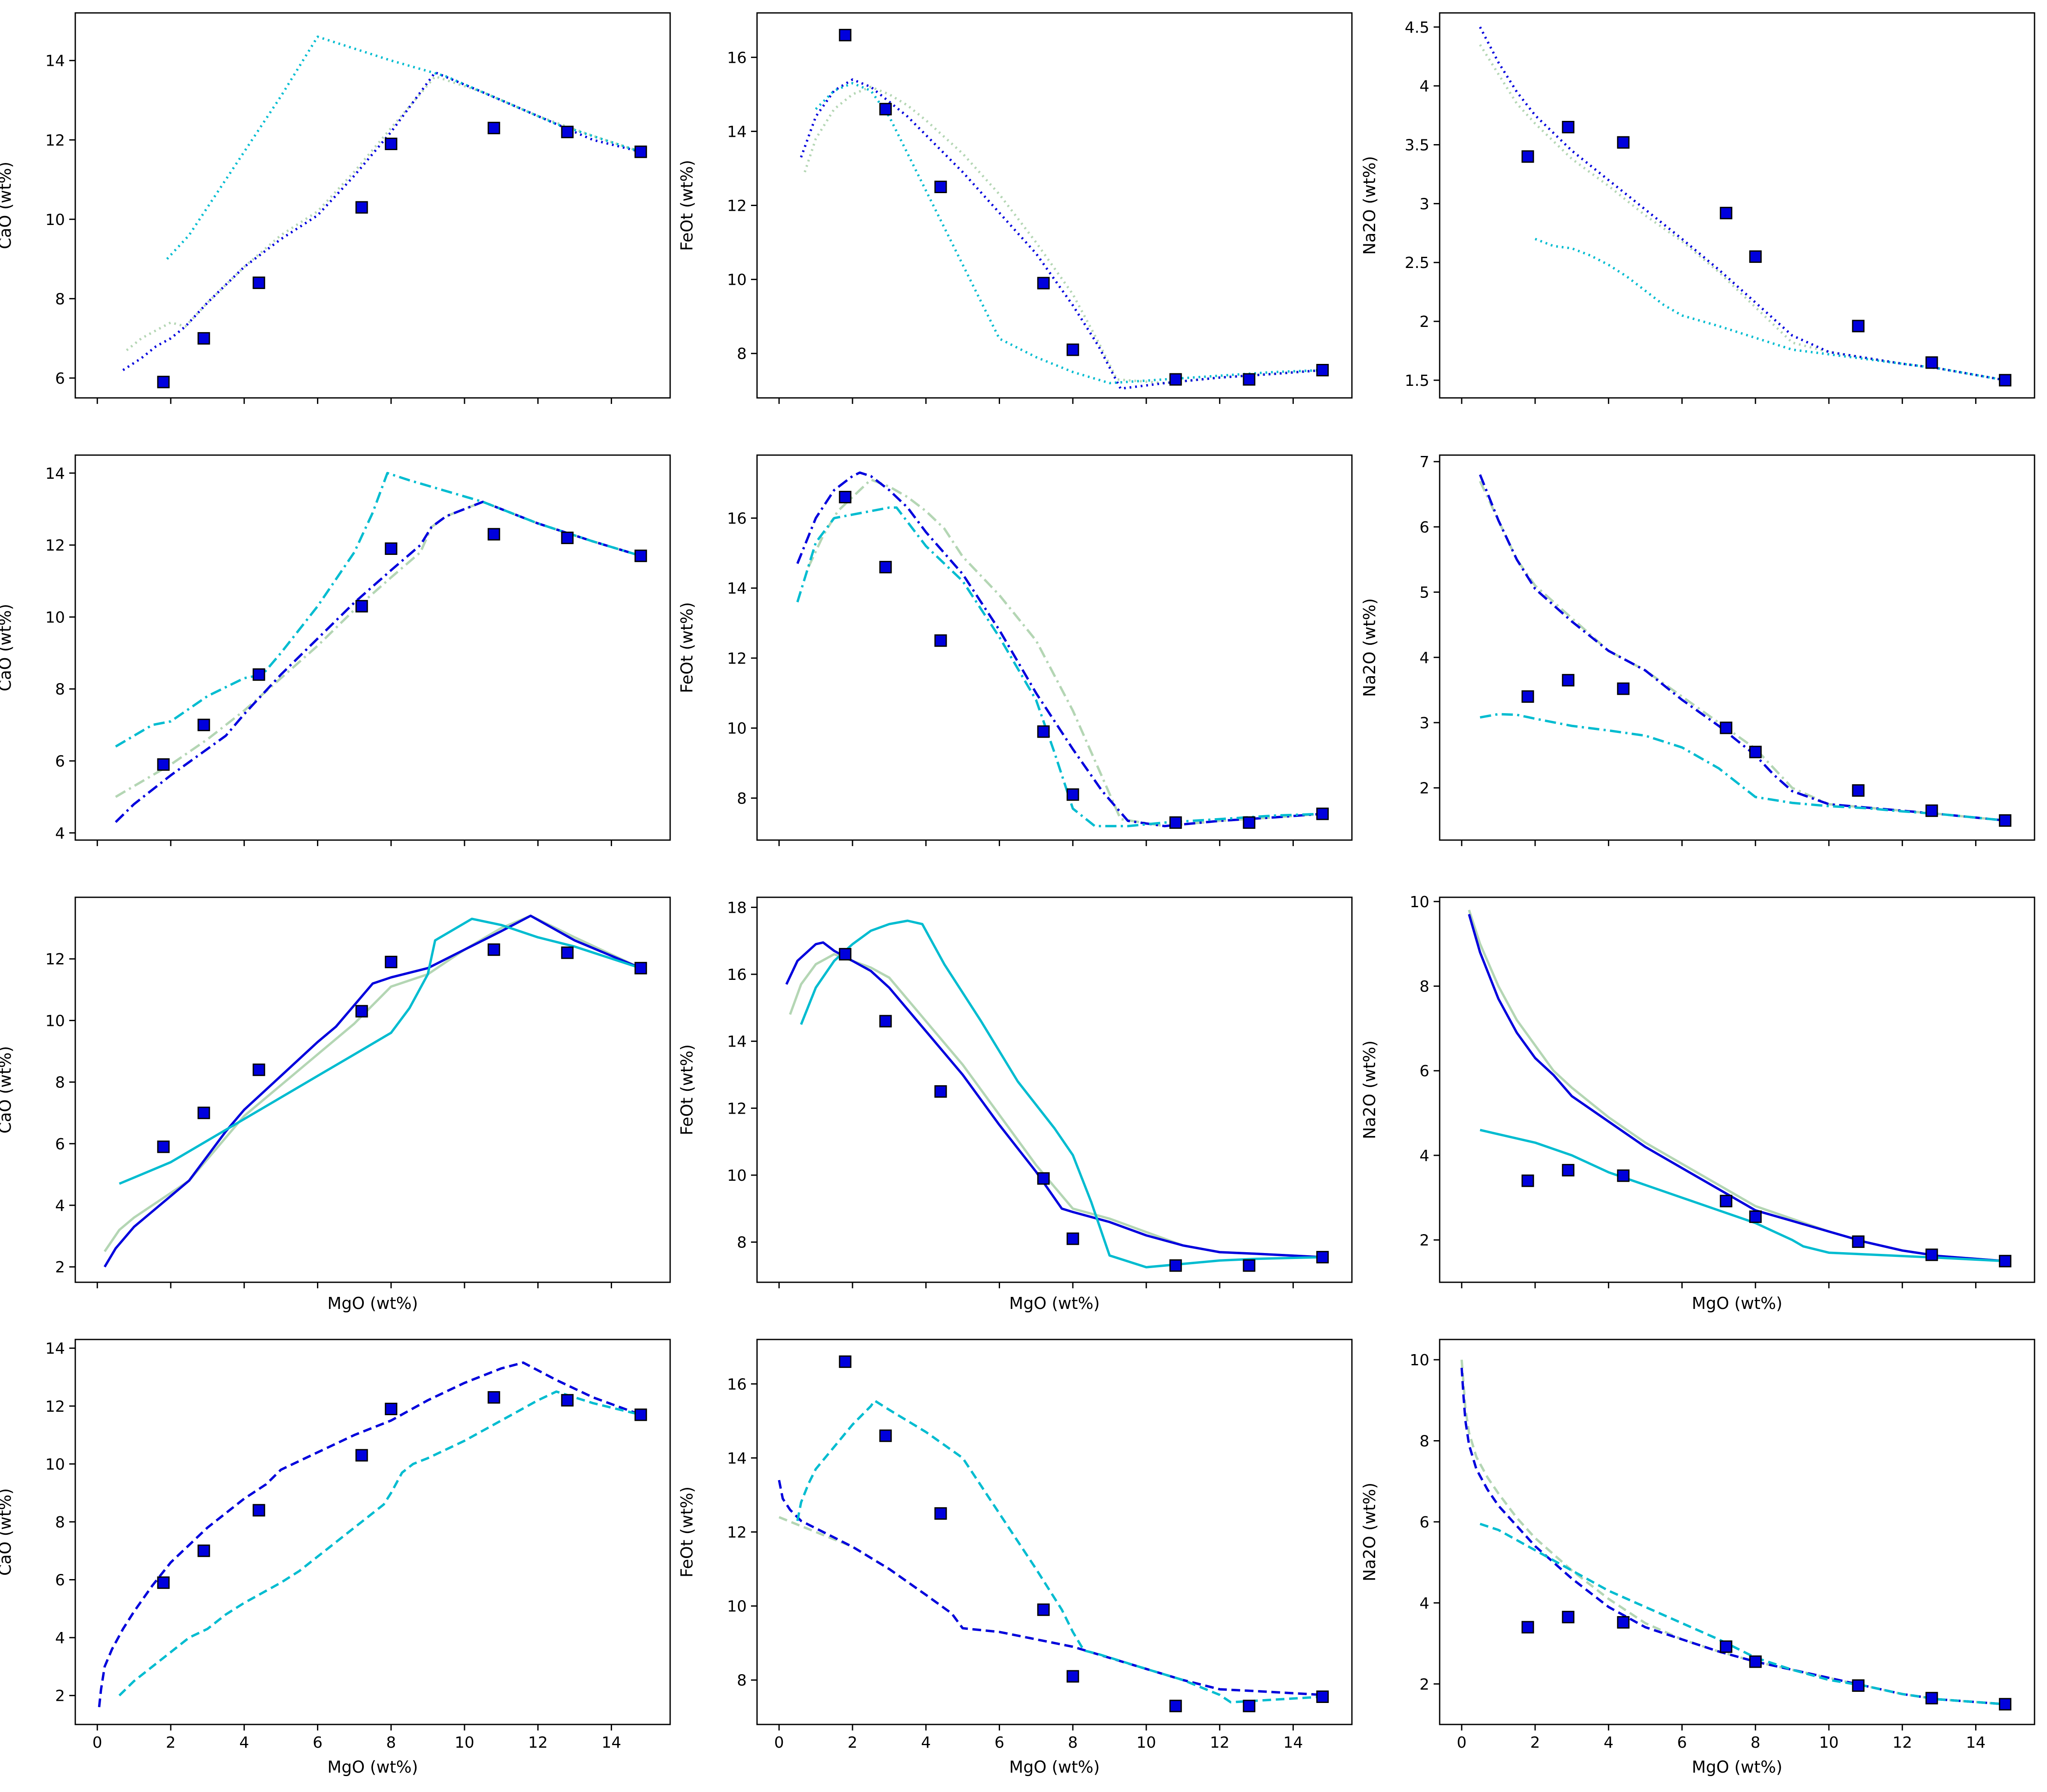  I want to click on x-axis-label: MgO (wt%), so click(373, 1303).